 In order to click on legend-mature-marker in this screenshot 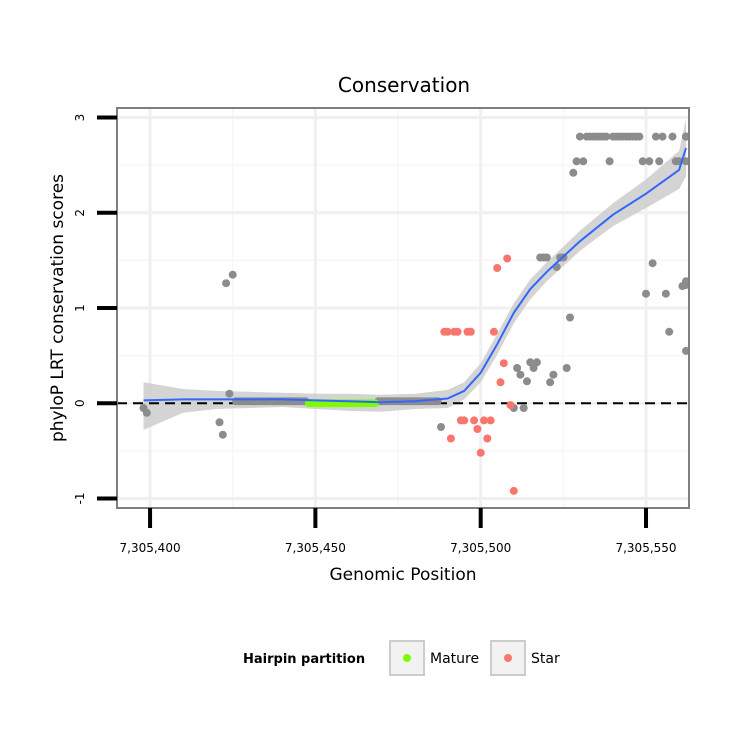, I will do `click(407, 658)`.